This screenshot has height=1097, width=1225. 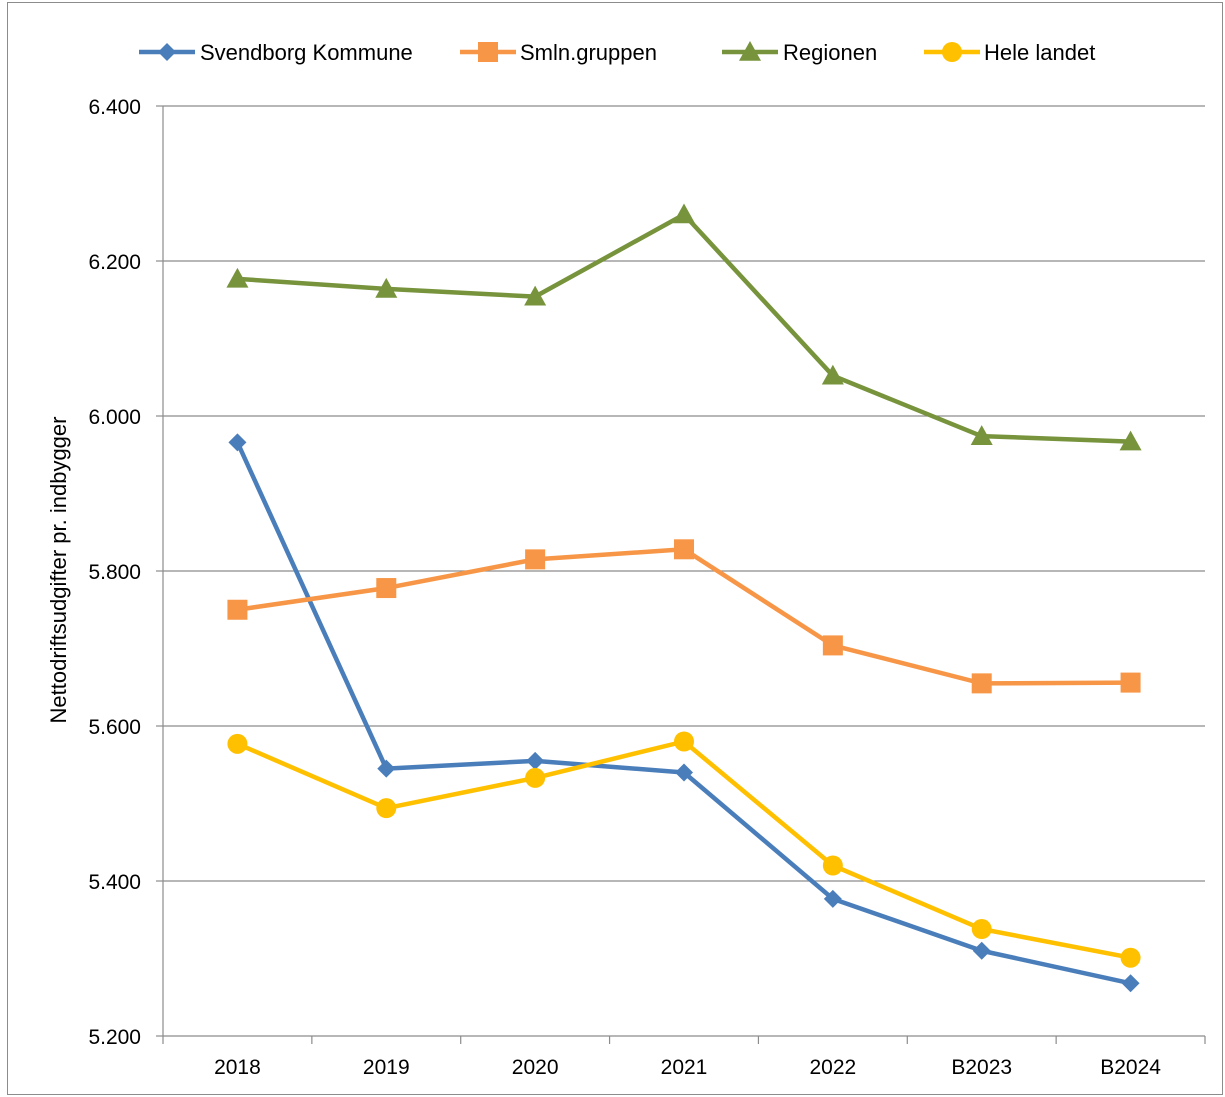 I want to click on y-tick-label: 6.200, so click(x=114, y=262).